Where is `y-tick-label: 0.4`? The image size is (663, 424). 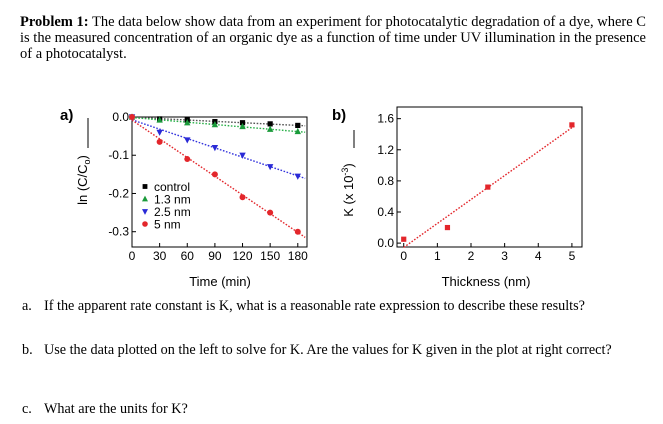
y-tick-label: 0.4 is located at coordinates (385, 212).